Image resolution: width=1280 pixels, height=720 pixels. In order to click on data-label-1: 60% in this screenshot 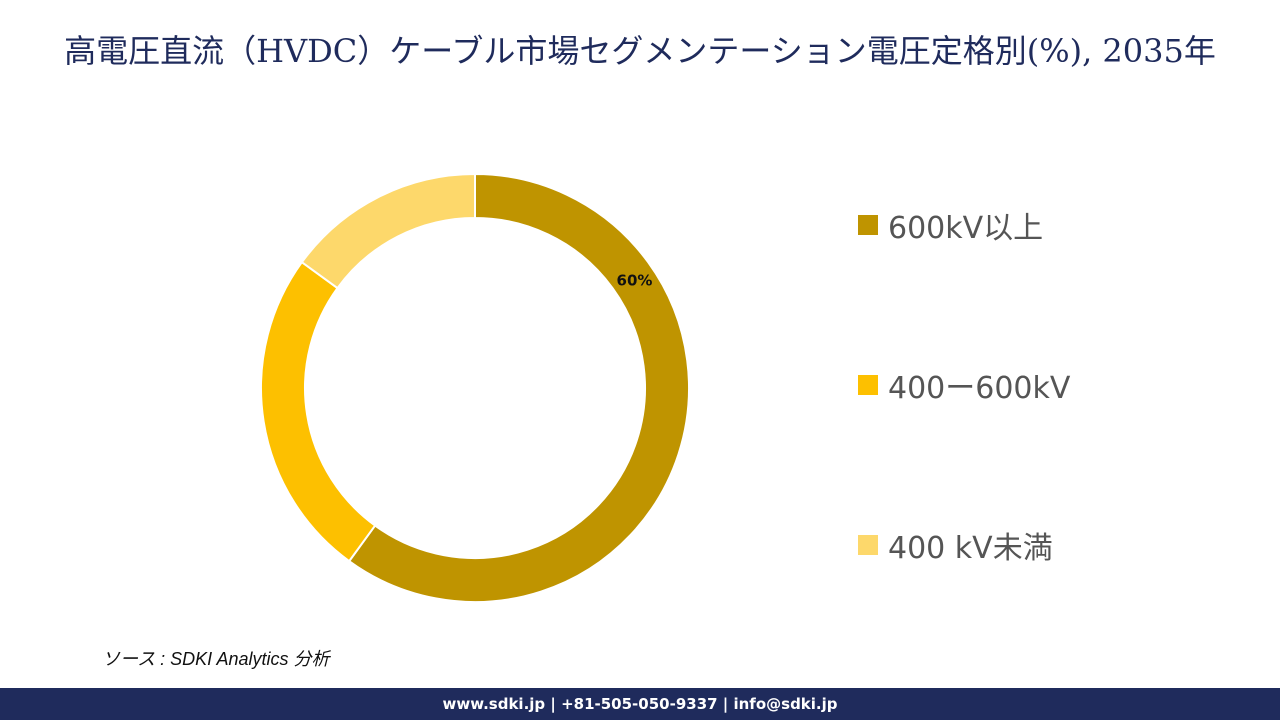, I will do `click(635, 281)`.